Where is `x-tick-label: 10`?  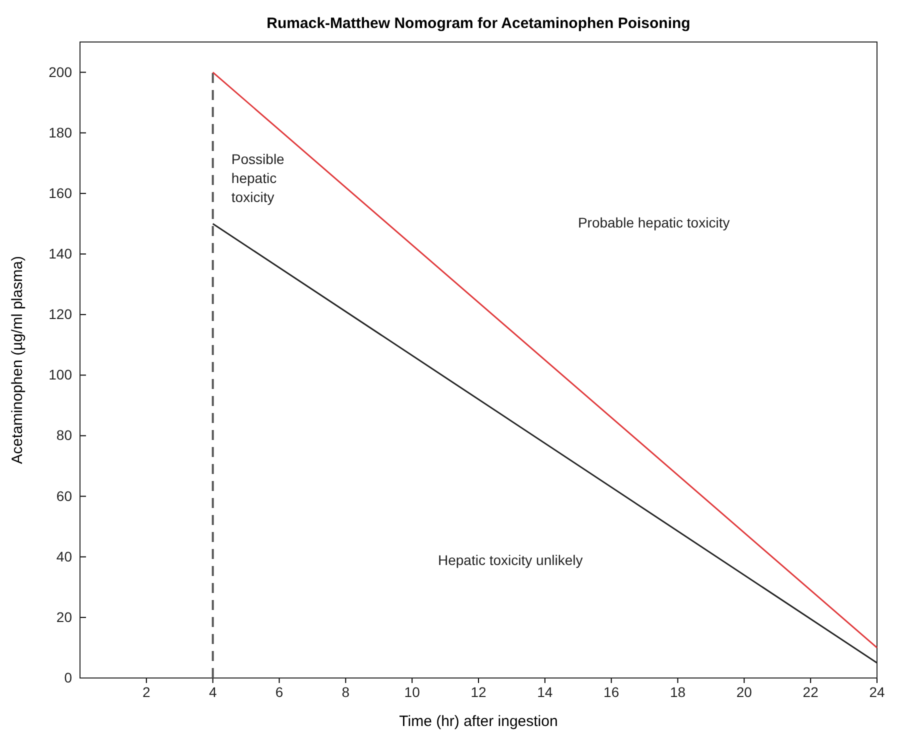 x-tick-label: 10 is located at coordinates (412, 692).